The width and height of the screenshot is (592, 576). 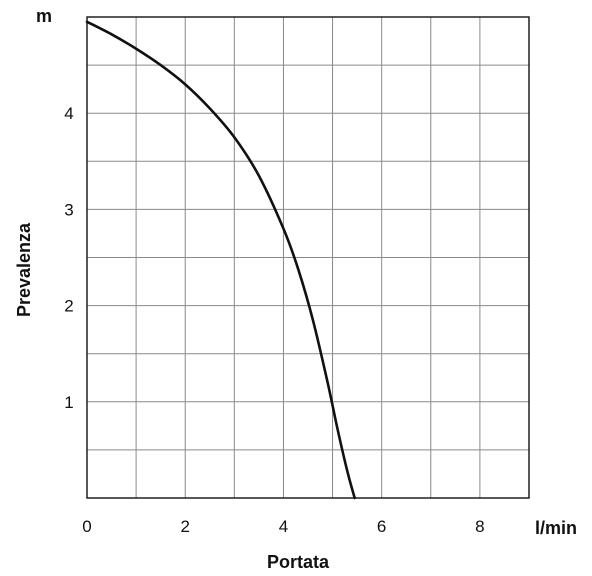 I want to click on y-unit-label: m, so click(x=44, y=16).